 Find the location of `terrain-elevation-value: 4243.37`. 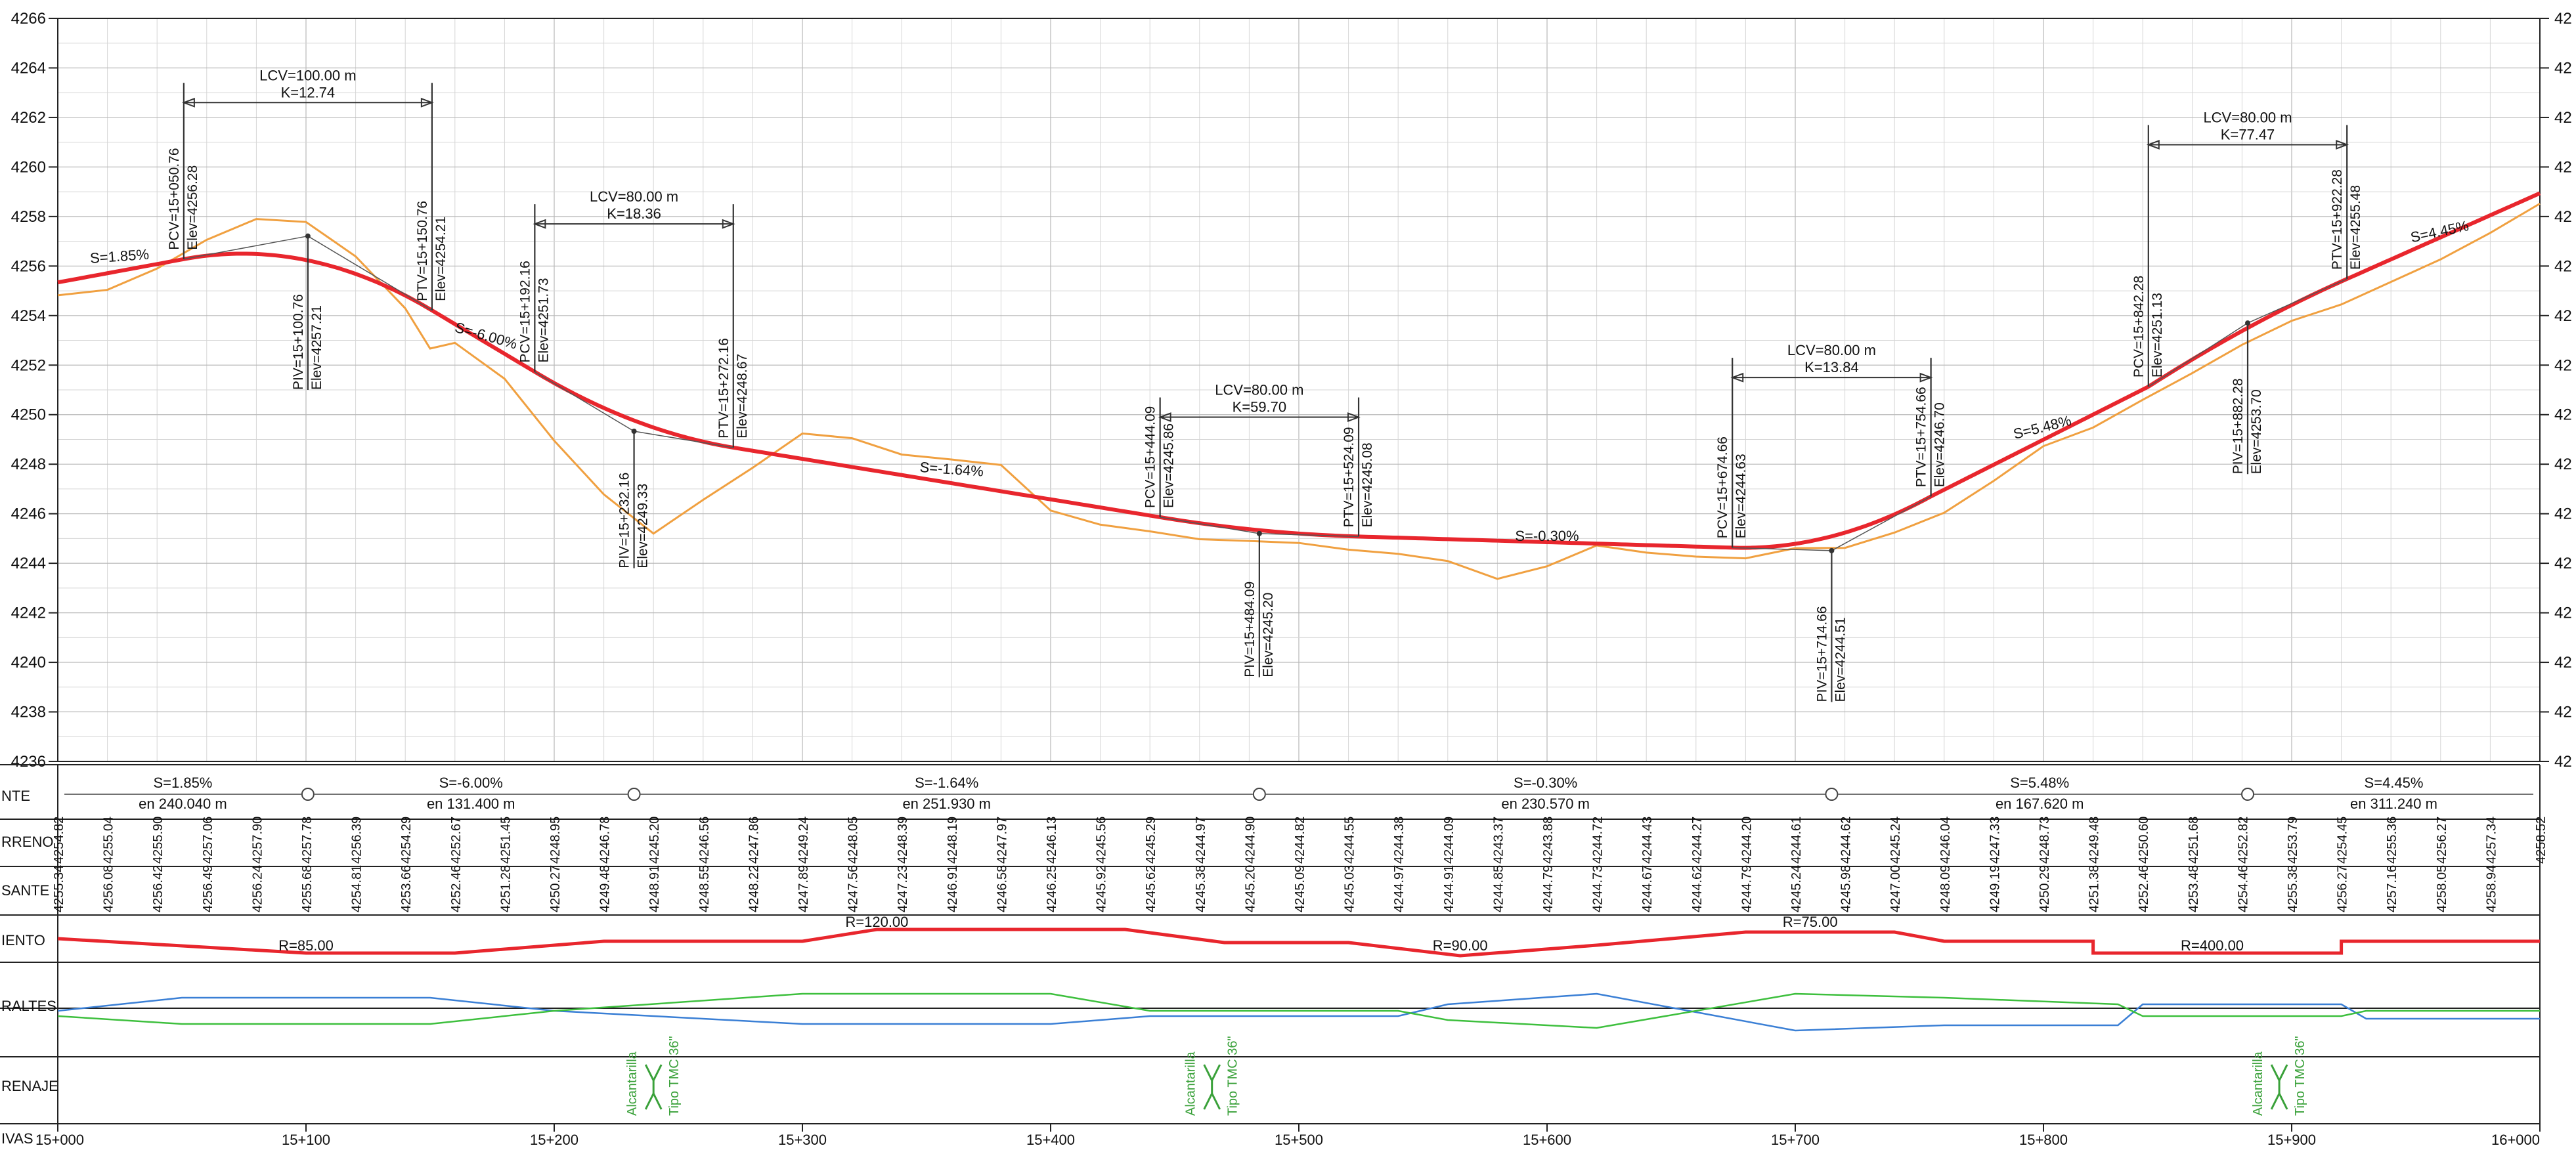

terrain-elevation-value: 4243.37 is located at coordinates (1498, 840).